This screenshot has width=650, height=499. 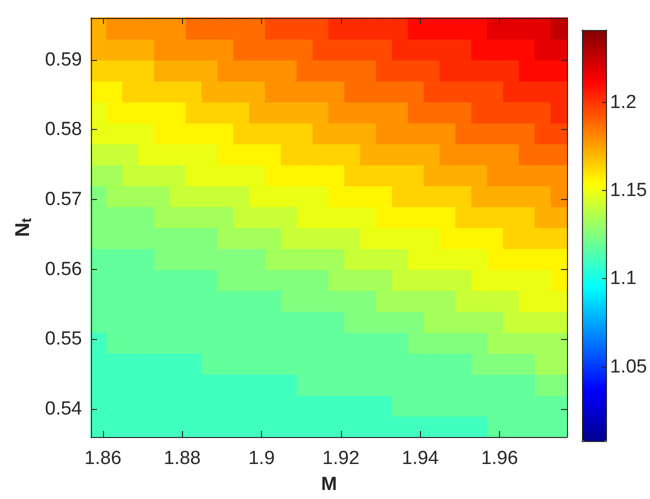 I want to click on color-bar-label: 1.05, so click(x=629, y=367).